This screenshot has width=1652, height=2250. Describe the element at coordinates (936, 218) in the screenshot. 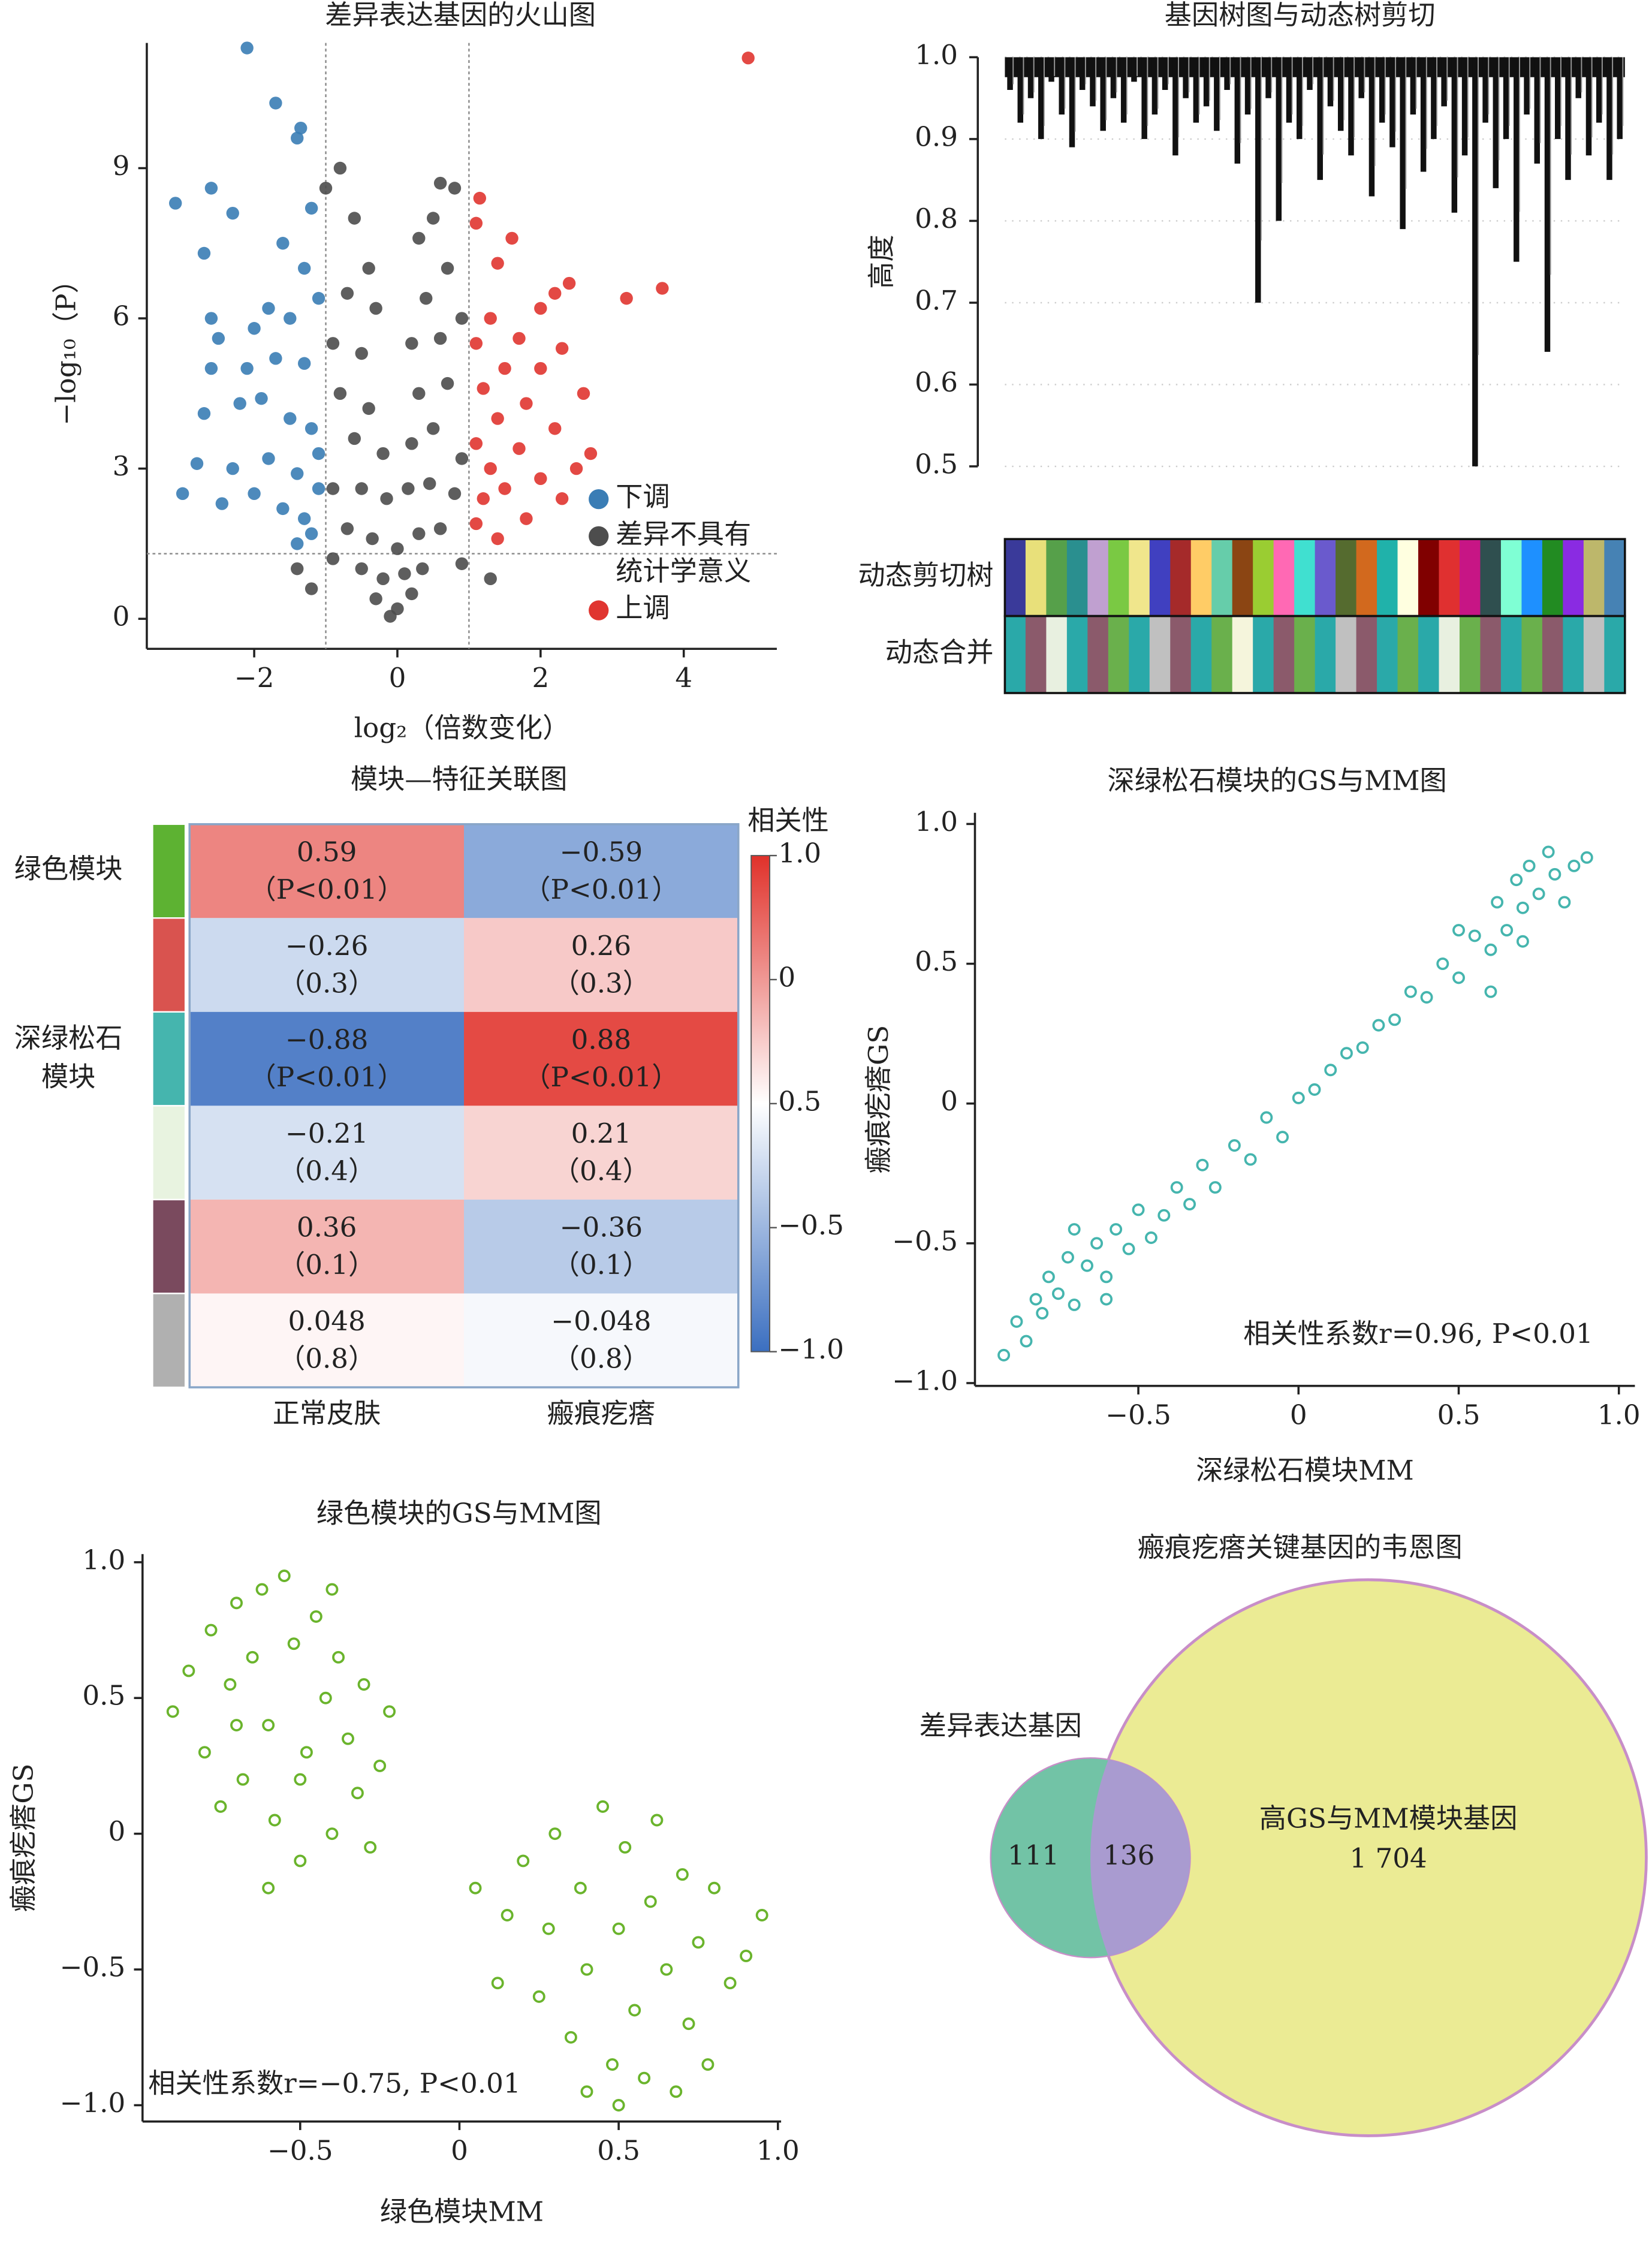

I see `y-tick-label: 0.8` at that location.